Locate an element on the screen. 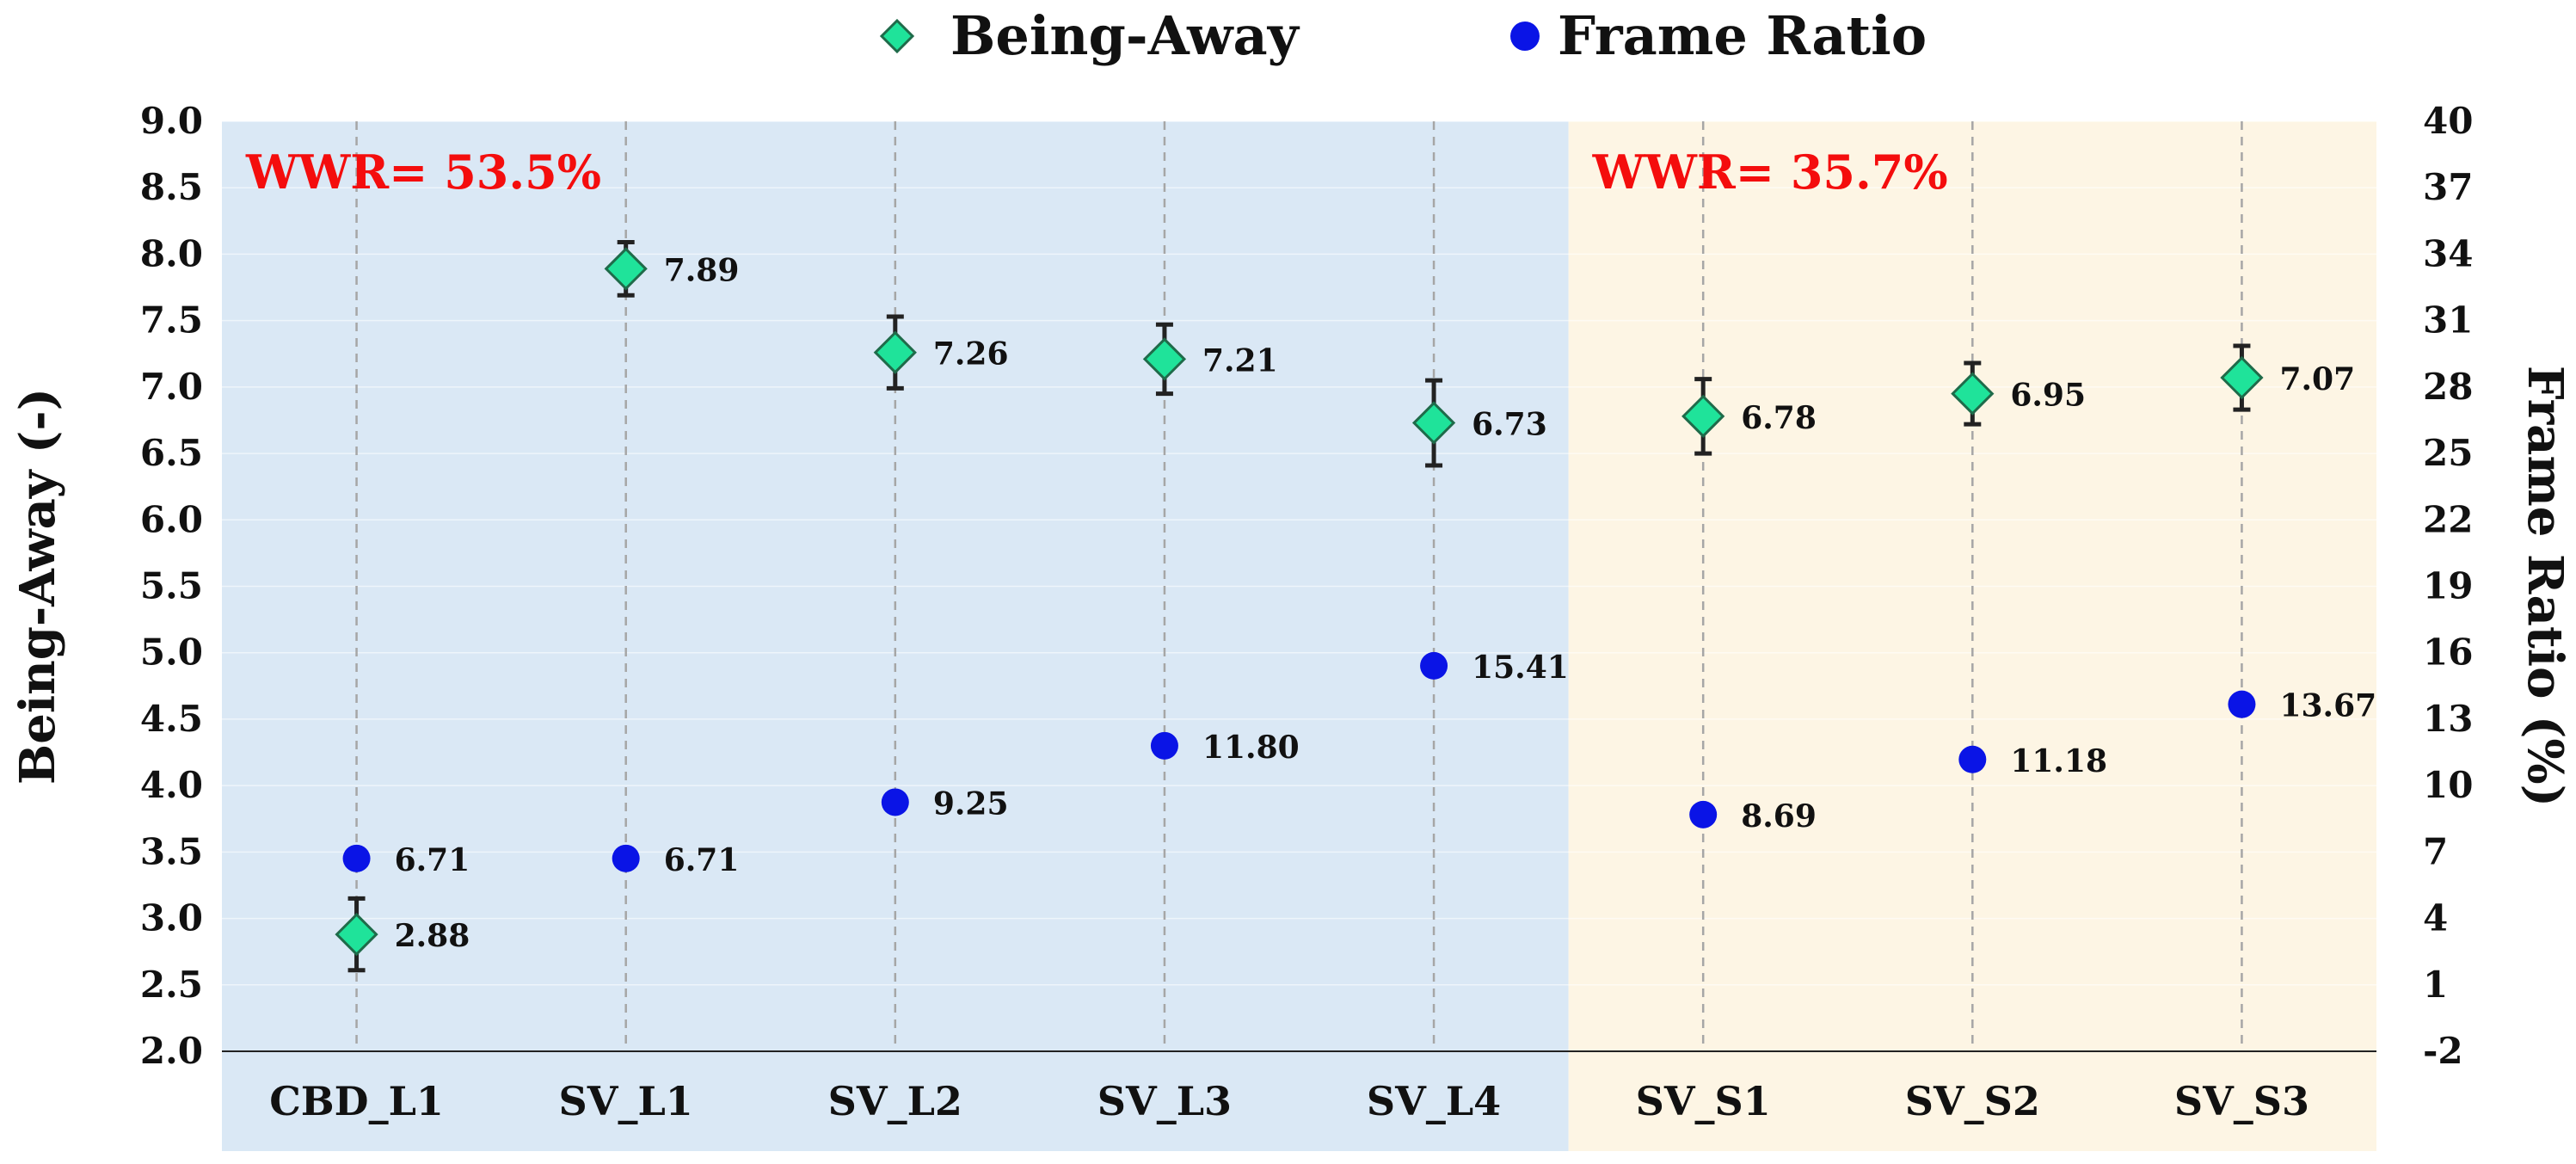 This screenshot has width=2576, height=1164. y-left-axis-title: Being-Away (-) is located at coordinates (37, 587).